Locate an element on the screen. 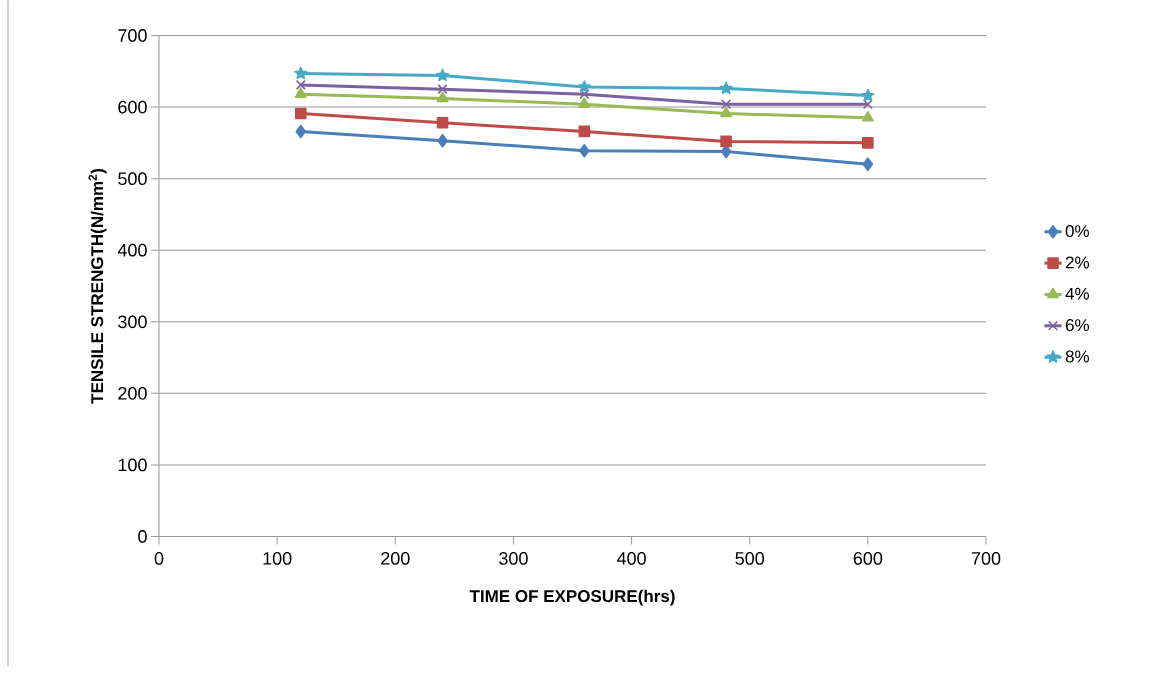 The height and width of the screenshot is (677, 1155). legend-label: 2% is located at coordinates (1077, 262).